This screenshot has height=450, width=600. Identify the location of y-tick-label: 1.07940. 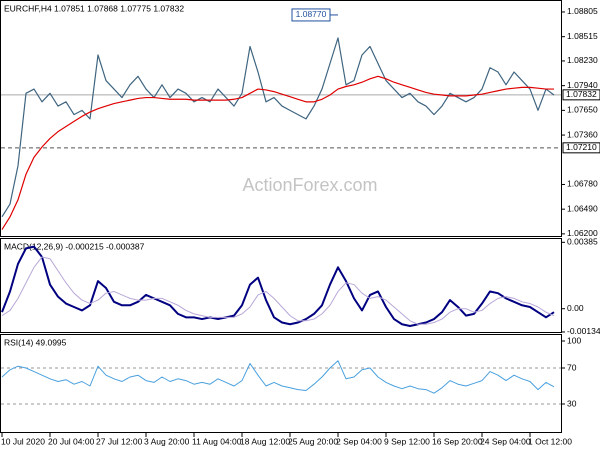
(582, 85).